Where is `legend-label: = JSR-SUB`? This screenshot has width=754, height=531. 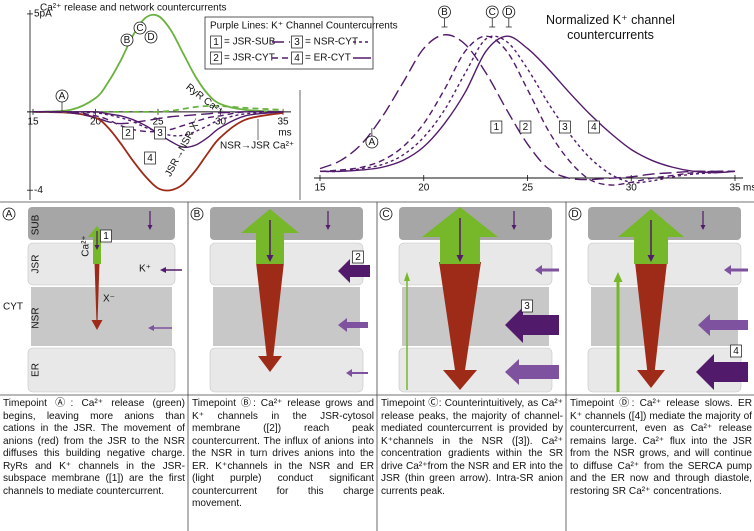
legend-label: = JSR-SUB is located at coordinates (250, 42).